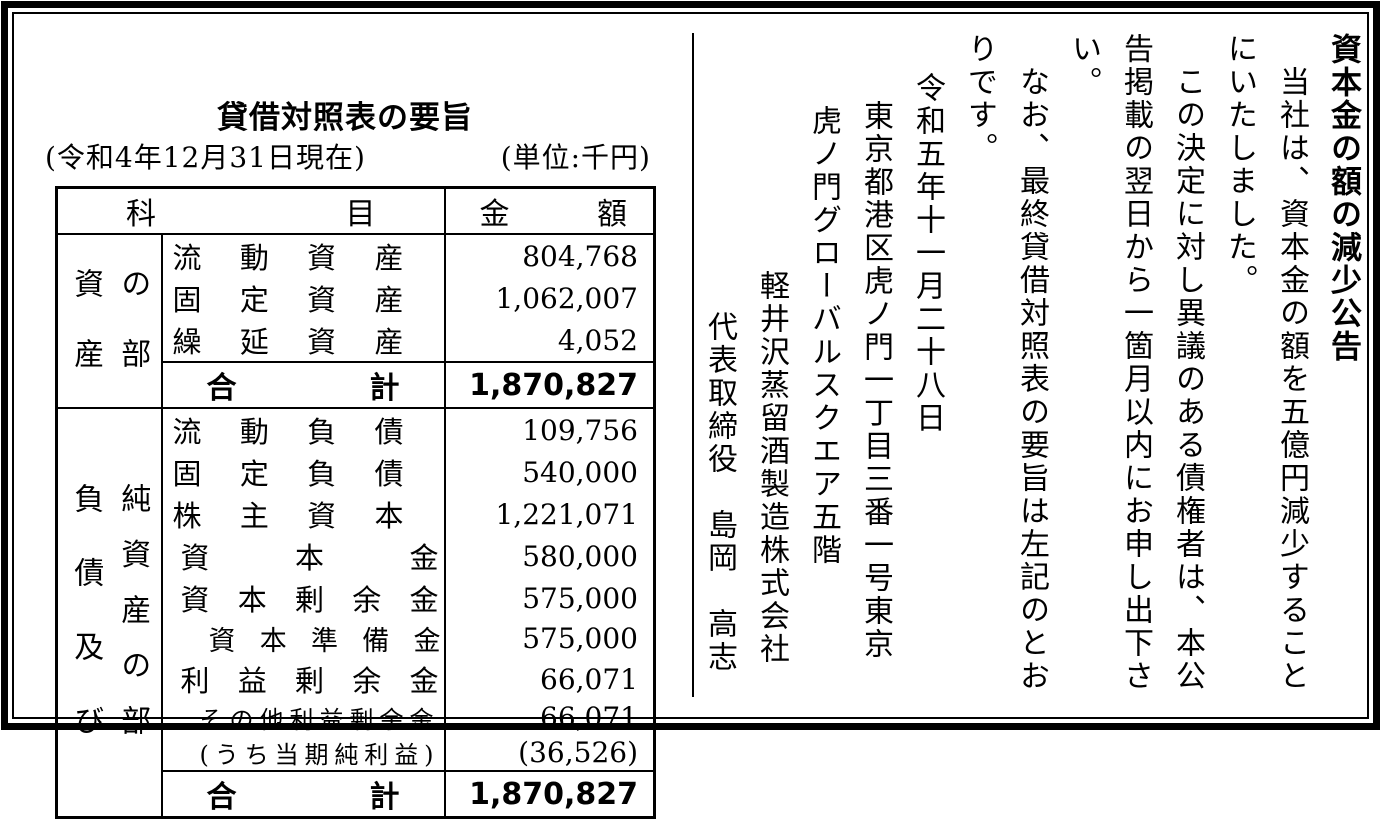  I want to click on table-row: 資本剰余金 575,000, so click(356, 598).